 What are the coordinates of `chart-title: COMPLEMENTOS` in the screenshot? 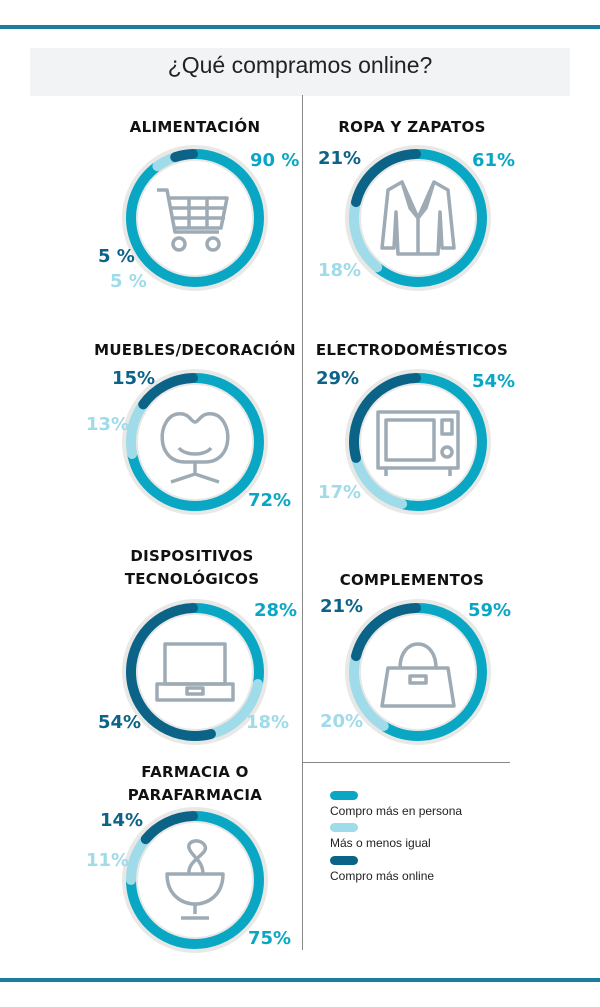 It's located at (412, 580).